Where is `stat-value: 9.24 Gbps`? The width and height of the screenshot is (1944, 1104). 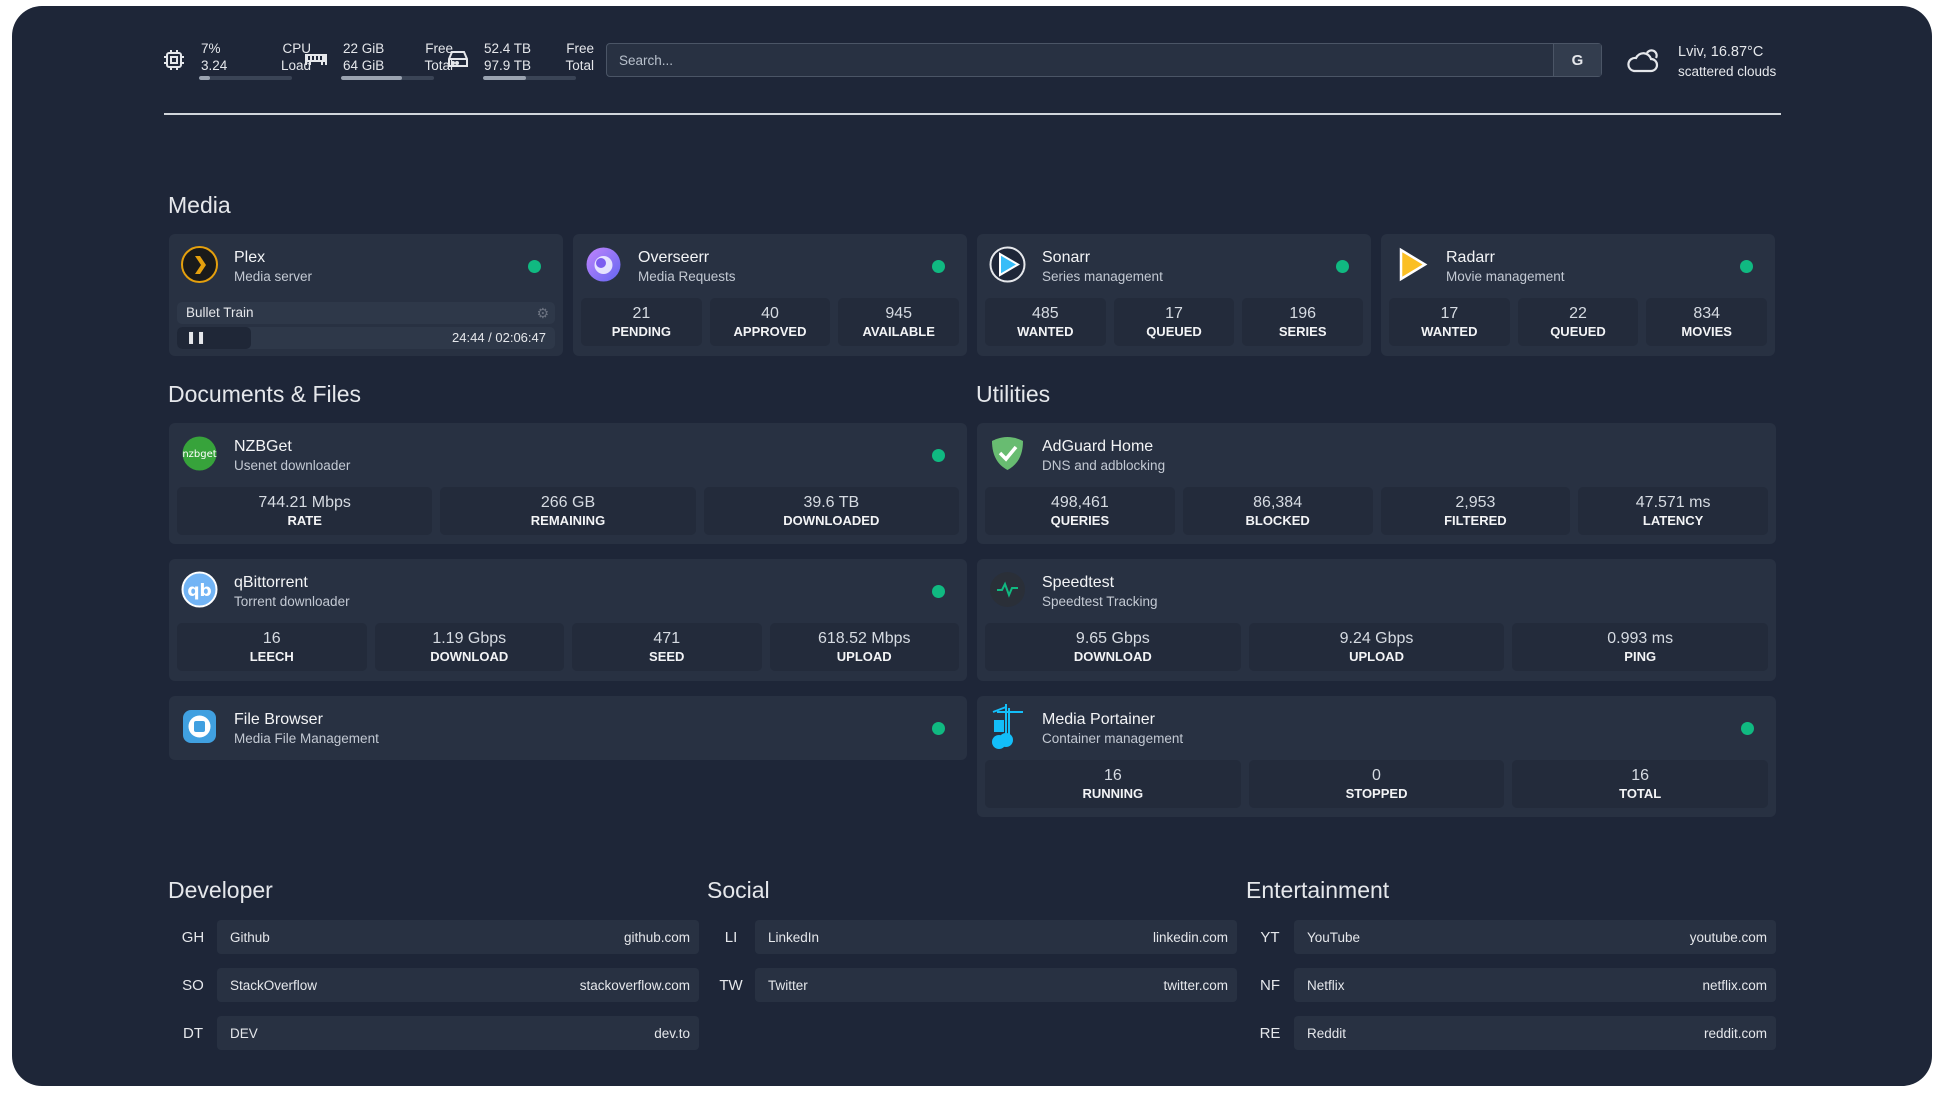
stat-value: 9.24 Gbps is located at coordinates (1376, 638).